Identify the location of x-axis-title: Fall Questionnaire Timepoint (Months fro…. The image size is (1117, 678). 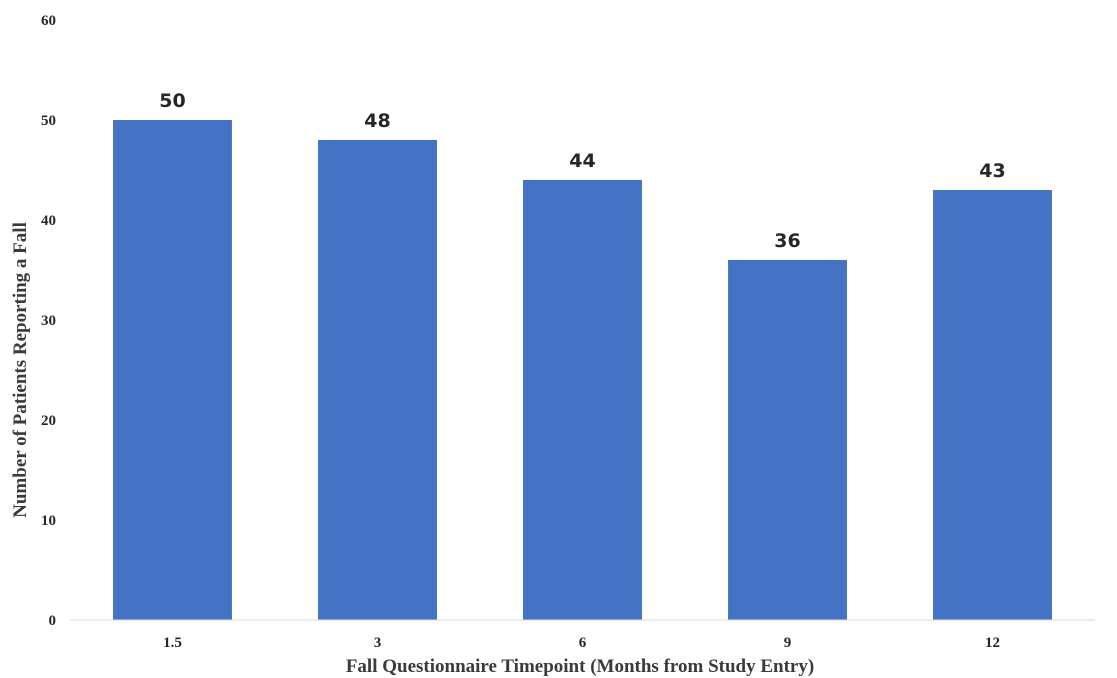
(580, 666).